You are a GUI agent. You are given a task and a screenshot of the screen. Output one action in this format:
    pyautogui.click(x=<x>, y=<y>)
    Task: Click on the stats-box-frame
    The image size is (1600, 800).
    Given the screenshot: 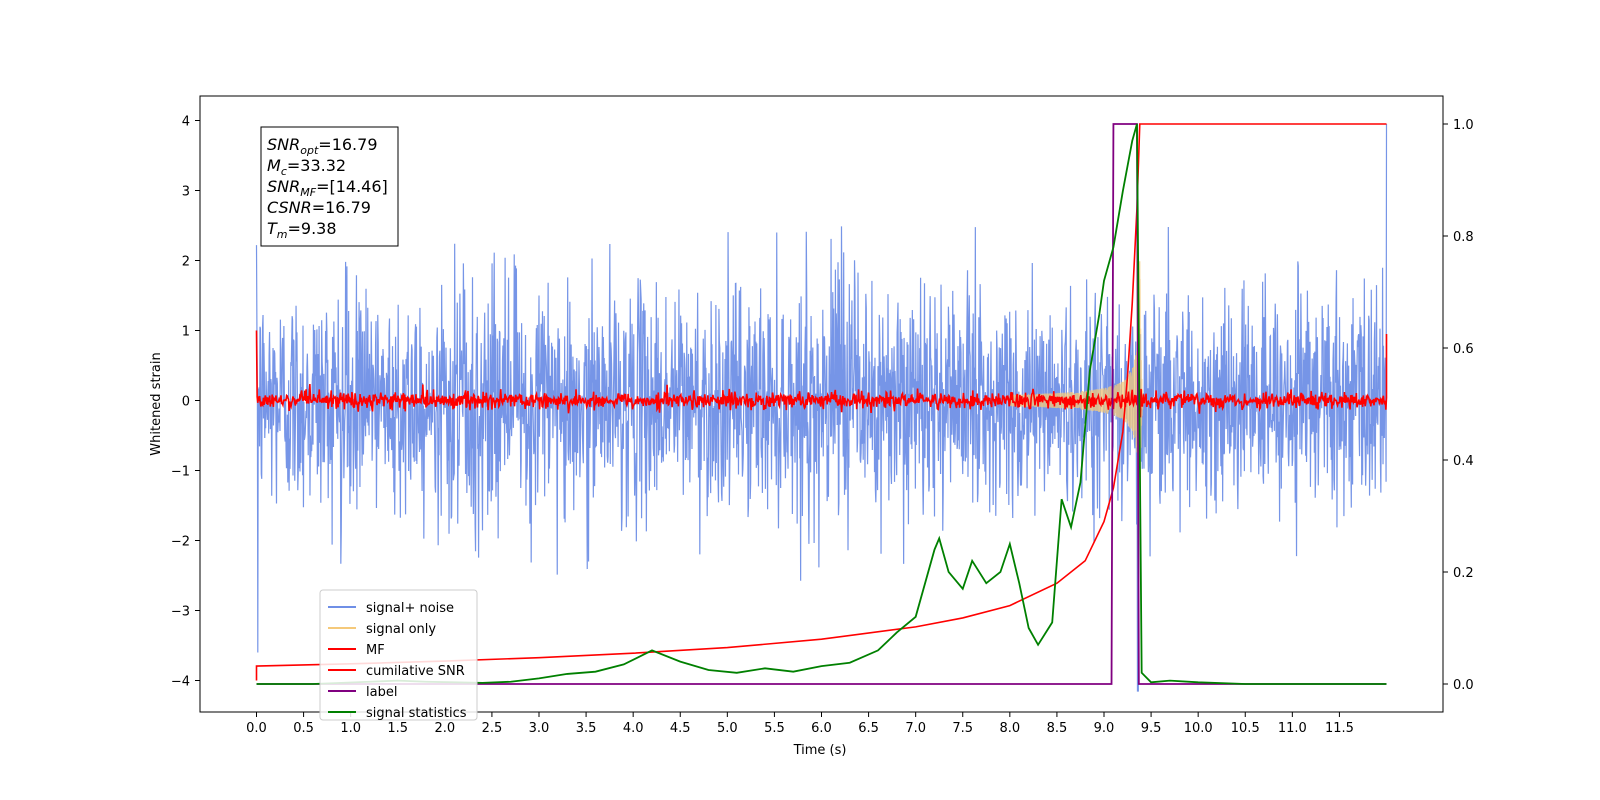 What is the action you would take?
    pyautogui.click(x=329, y=186)
    